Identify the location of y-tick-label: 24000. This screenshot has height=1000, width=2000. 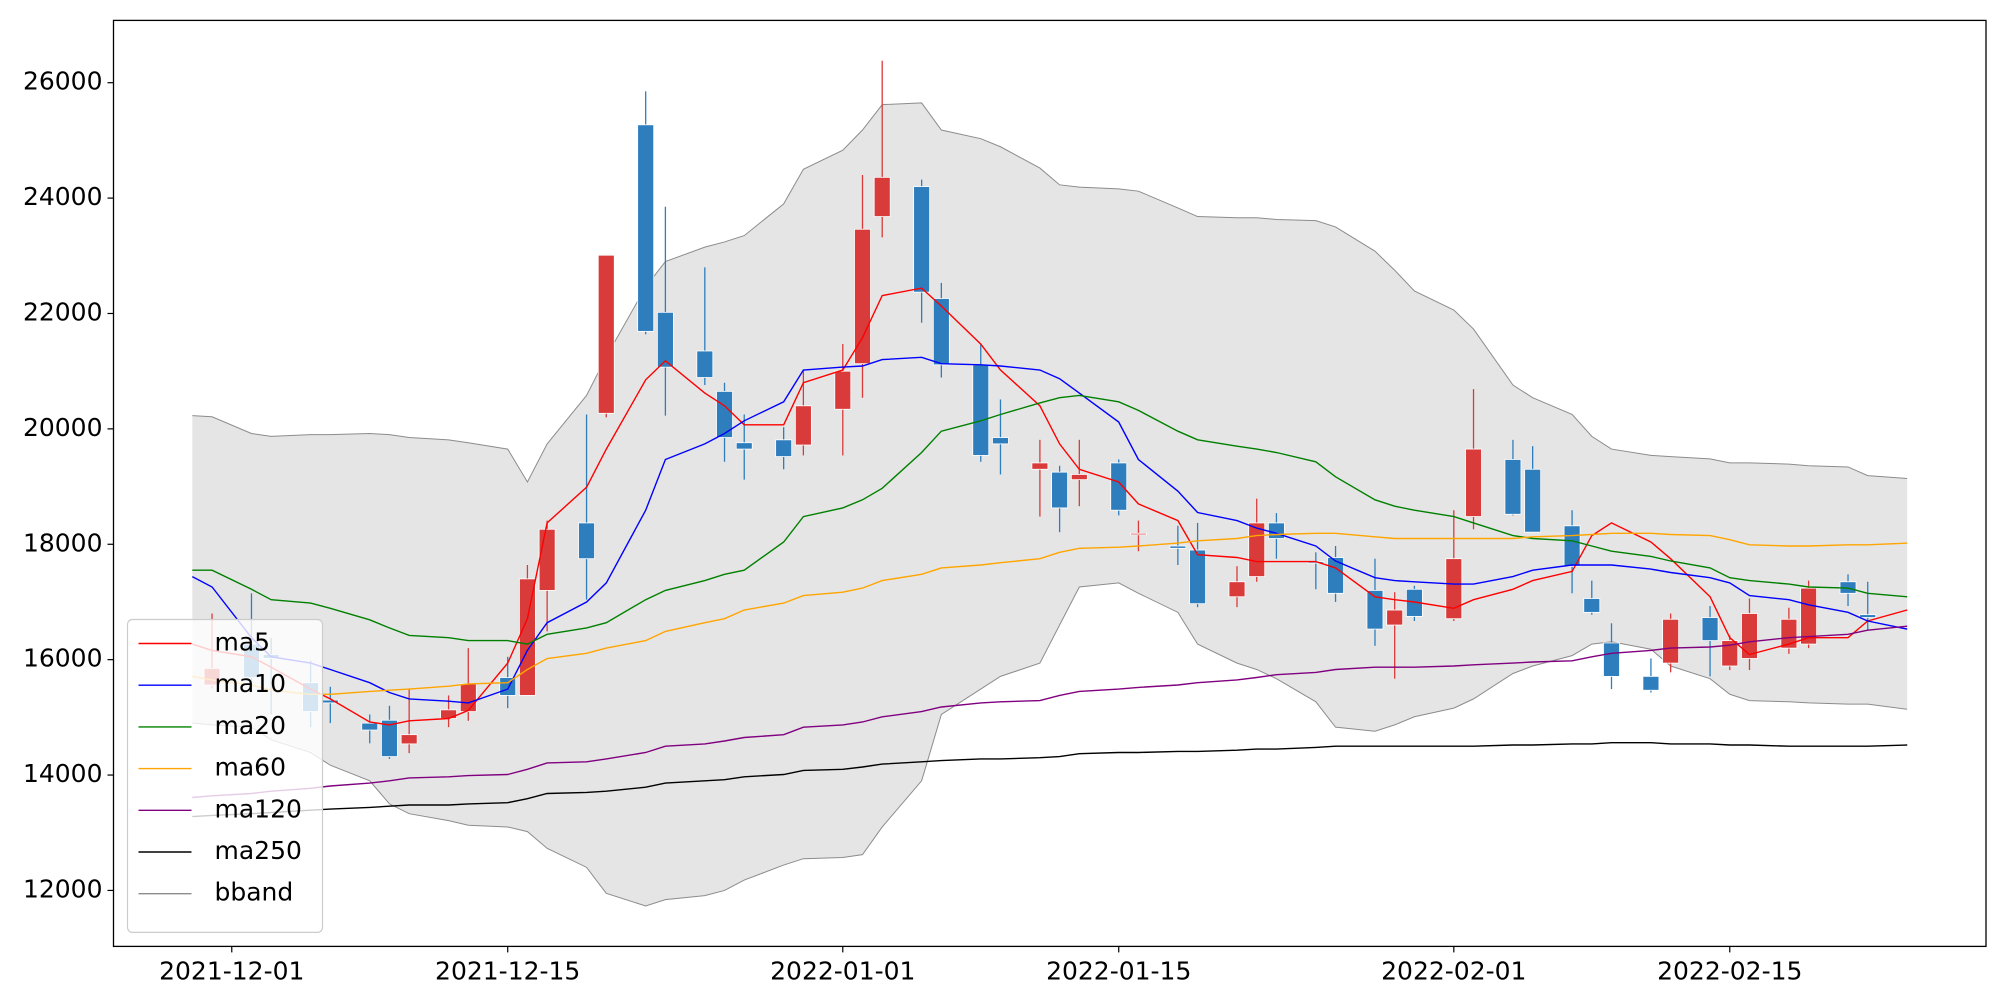
(63, 196).